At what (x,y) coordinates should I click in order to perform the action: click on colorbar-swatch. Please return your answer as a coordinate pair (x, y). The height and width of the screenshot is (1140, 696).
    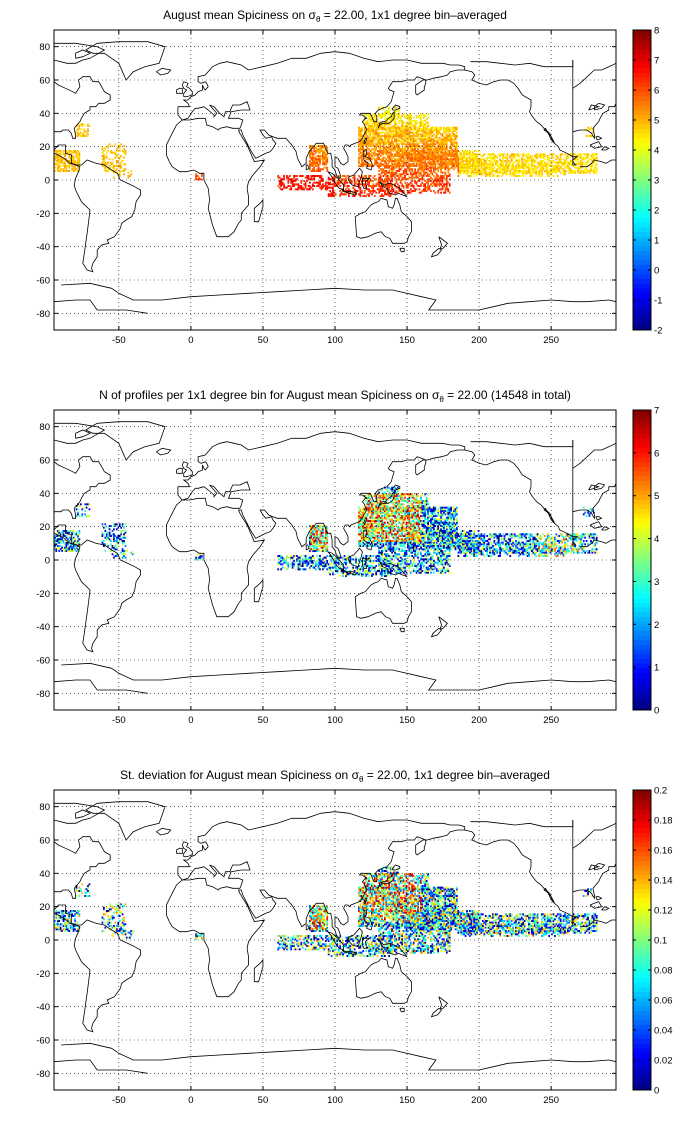
    Looking at the image, I should click on (642, 84).